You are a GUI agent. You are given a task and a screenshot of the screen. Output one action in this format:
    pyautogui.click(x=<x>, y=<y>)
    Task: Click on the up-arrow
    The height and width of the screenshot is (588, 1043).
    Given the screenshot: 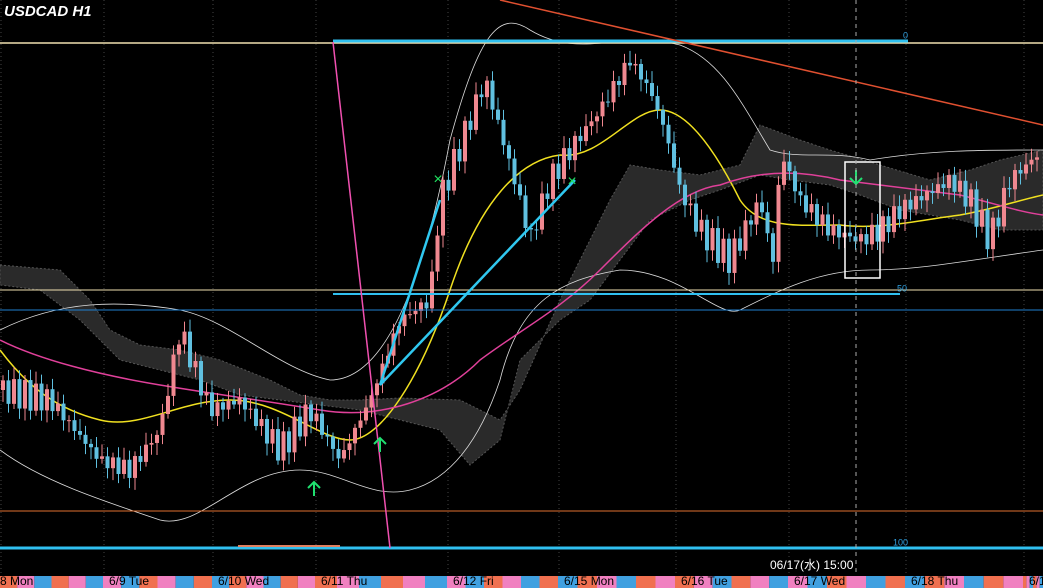 What is the action you would take?
    pyautogui.click(x=380, y=444)
    